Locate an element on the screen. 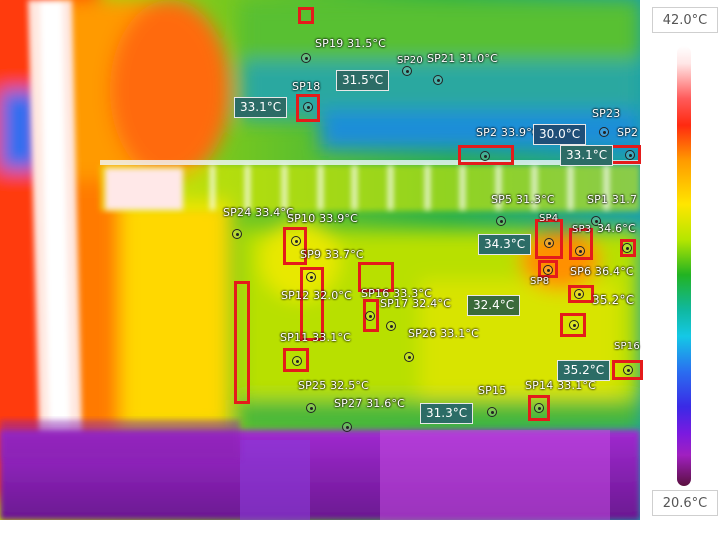 The height and width of the screenshot is (555, 720). spot-label: SP24 33.4°C is located at coordinates (258, 212).